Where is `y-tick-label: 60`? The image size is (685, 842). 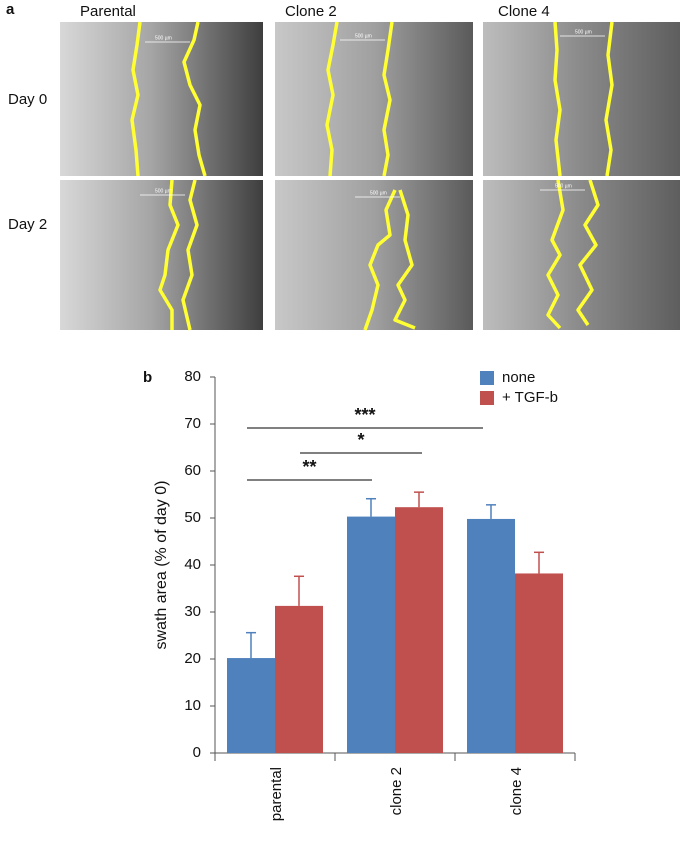
y-tick-label: 60 is located at coordinates (192, 470).